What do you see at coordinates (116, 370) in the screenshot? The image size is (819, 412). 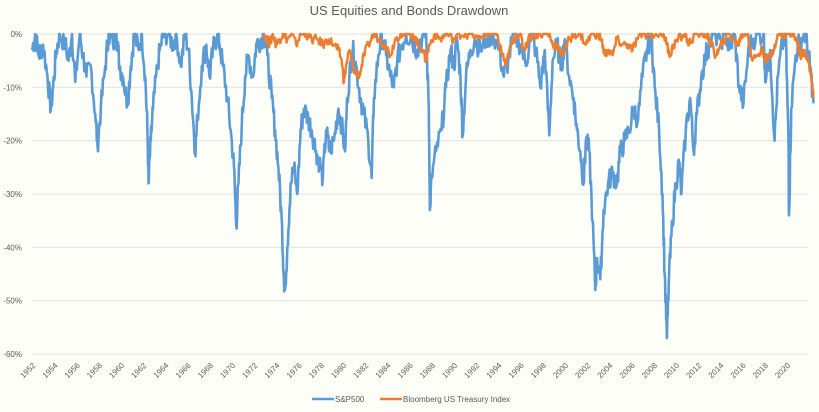 I see `x-tick-label: 1960` at bounding box center [116, 370].